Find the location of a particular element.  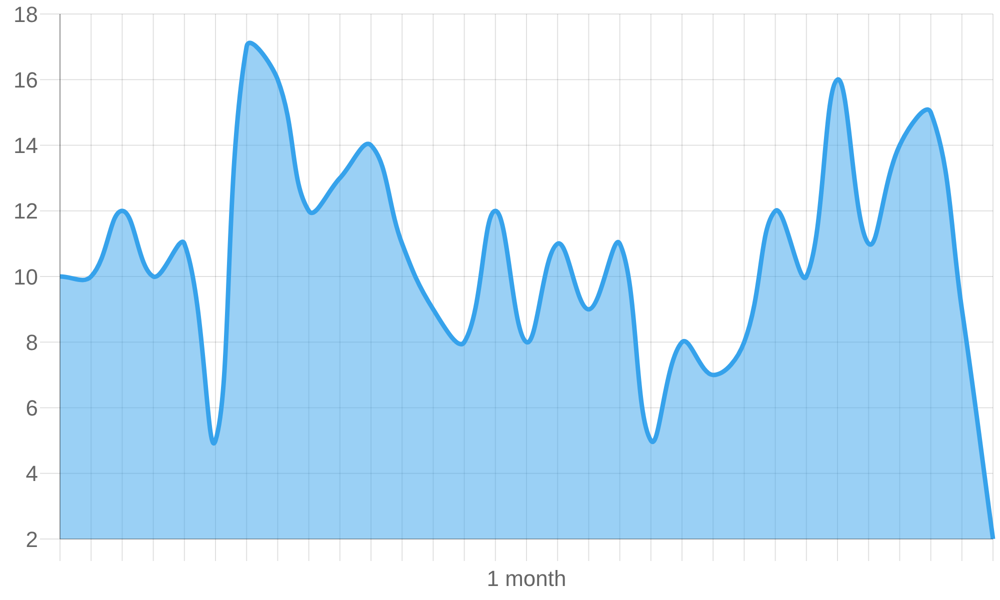

y-tick-label: 2 is located at coordinates (32, 539).